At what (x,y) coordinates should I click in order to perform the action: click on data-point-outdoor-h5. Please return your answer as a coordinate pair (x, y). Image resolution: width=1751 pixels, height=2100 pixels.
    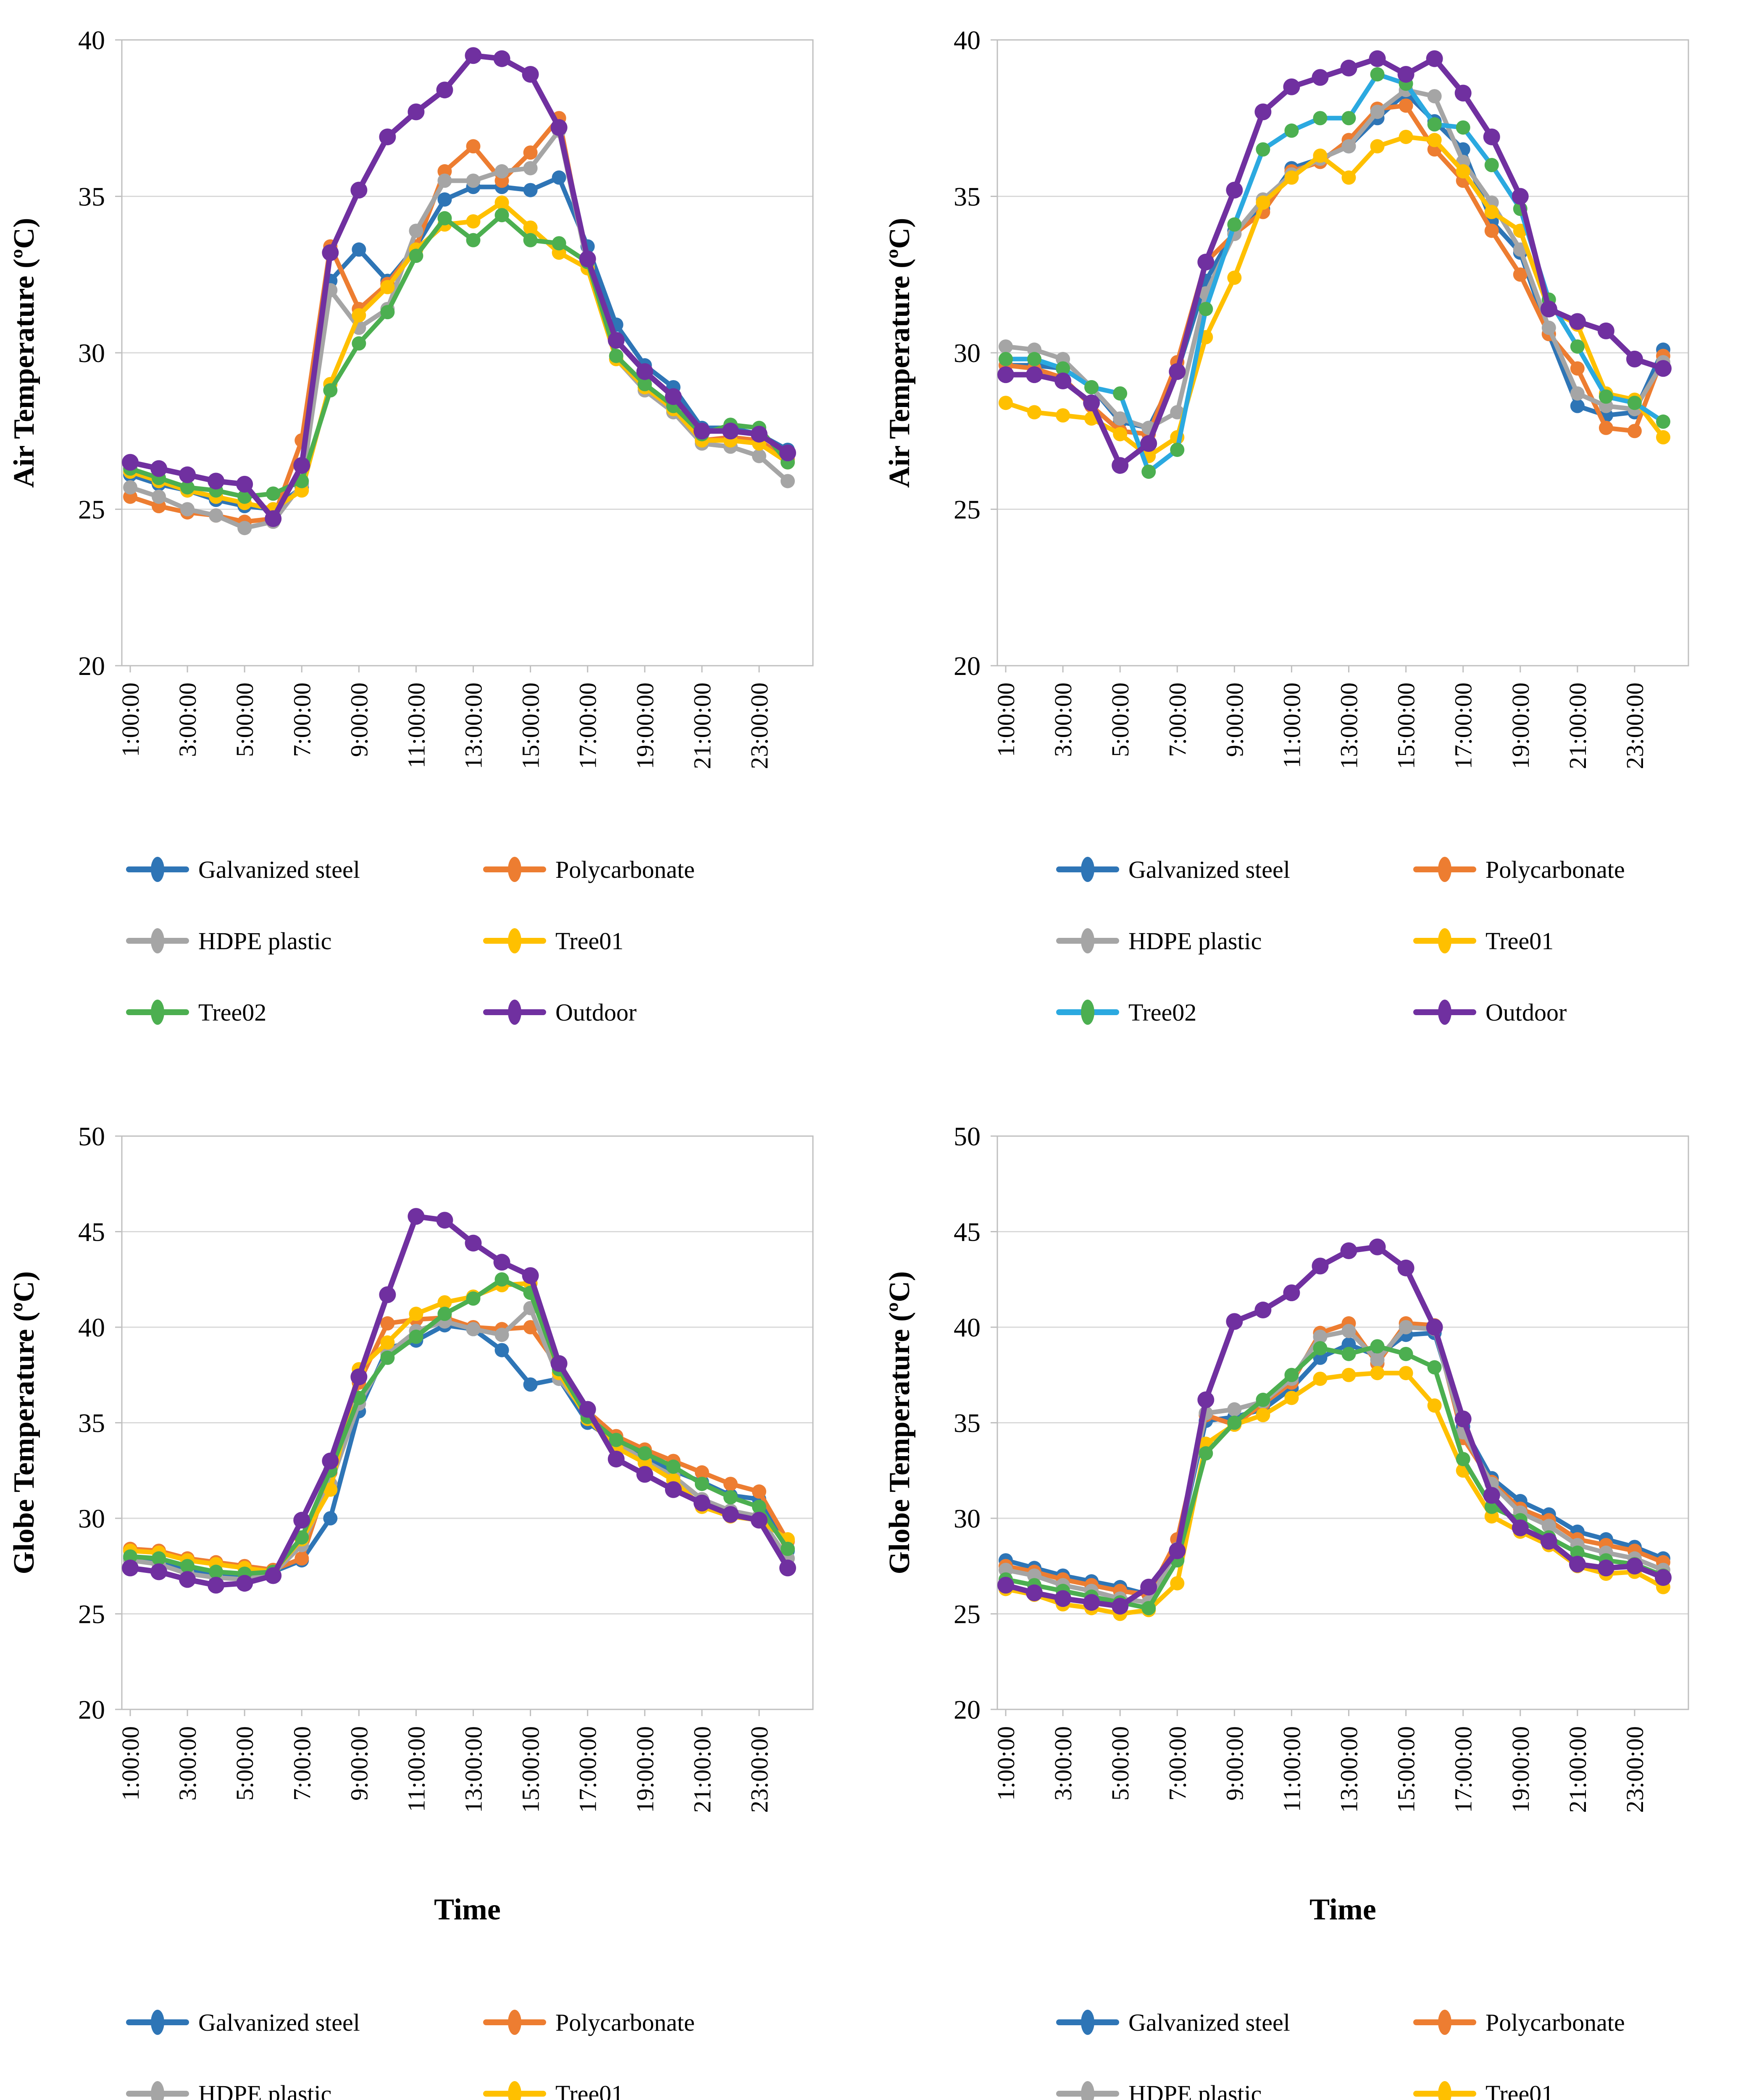
    Looking at the image, I should click on (244, 1583).